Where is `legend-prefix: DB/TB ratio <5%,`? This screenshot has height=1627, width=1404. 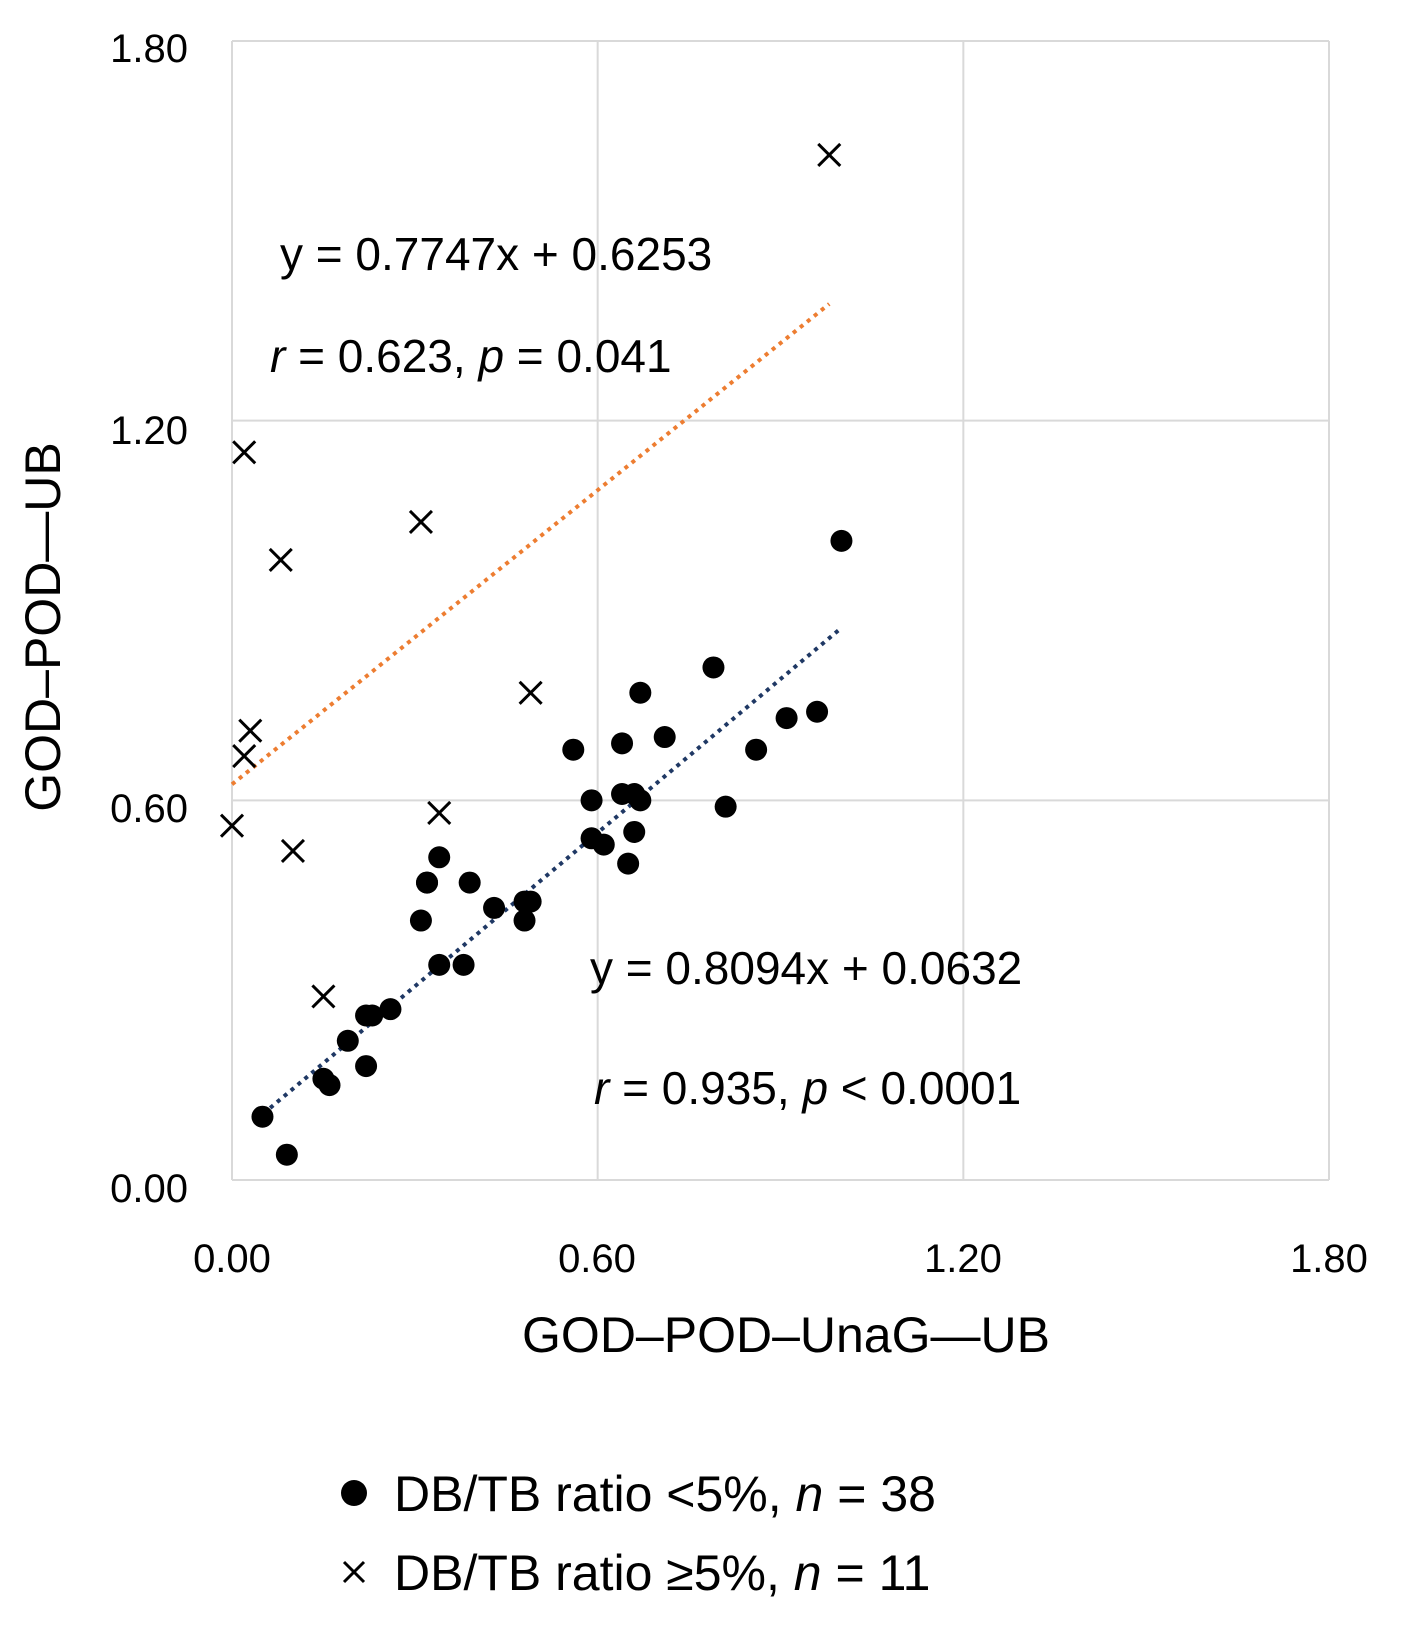 legend-prefix: DB/TB ratio <5%, is located at coordinates (595, 1494).